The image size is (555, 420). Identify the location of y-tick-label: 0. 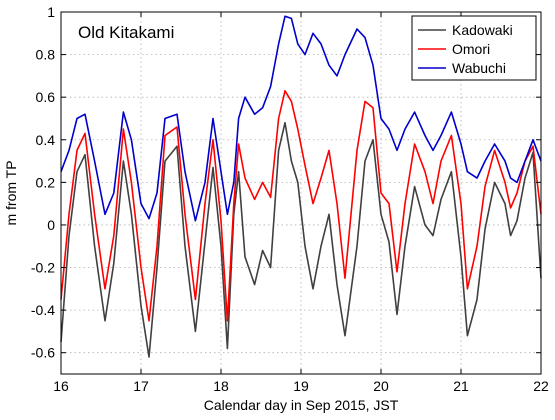
(51, 225).